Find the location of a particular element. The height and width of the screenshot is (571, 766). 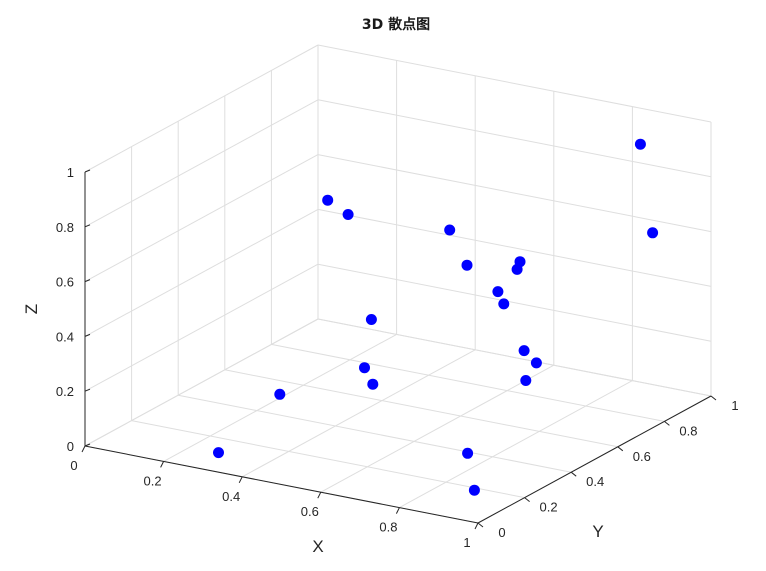

y-tick-label: 1 is located at coordinates (734, 405).